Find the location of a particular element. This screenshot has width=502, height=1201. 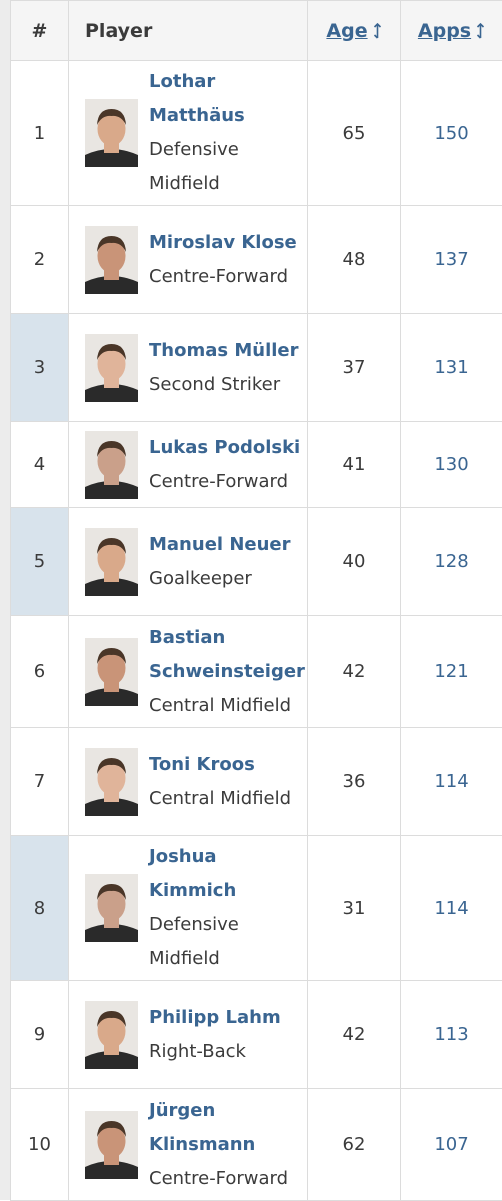

player-position: Goalkeeper is located at coordinates (227, 579).